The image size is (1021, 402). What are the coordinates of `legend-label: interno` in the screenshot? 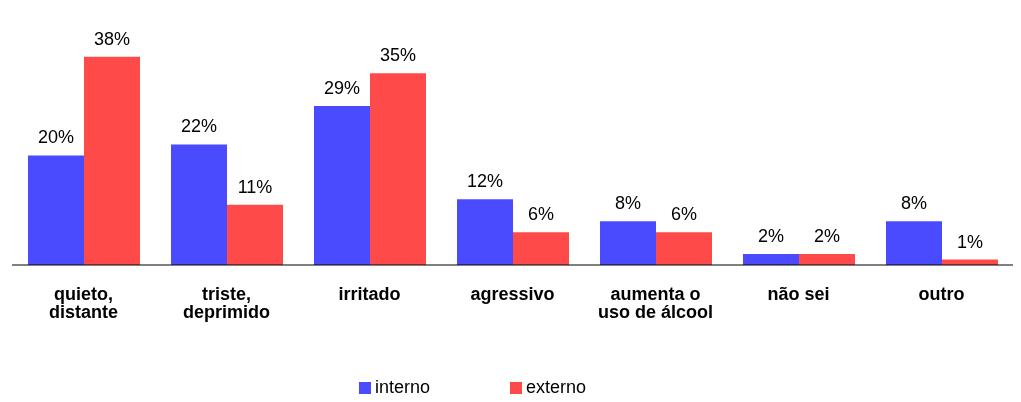 It's located at (402, 387).